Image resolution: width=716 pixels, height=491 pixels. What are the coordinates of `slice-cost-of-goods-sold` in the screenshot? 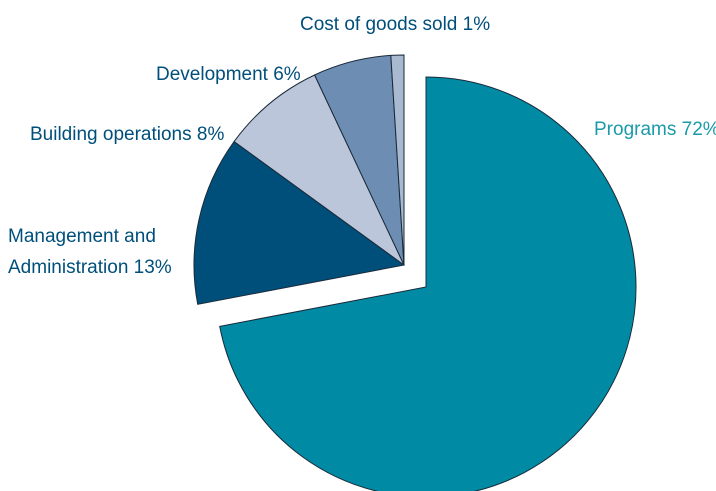 It's located at (397, 160).